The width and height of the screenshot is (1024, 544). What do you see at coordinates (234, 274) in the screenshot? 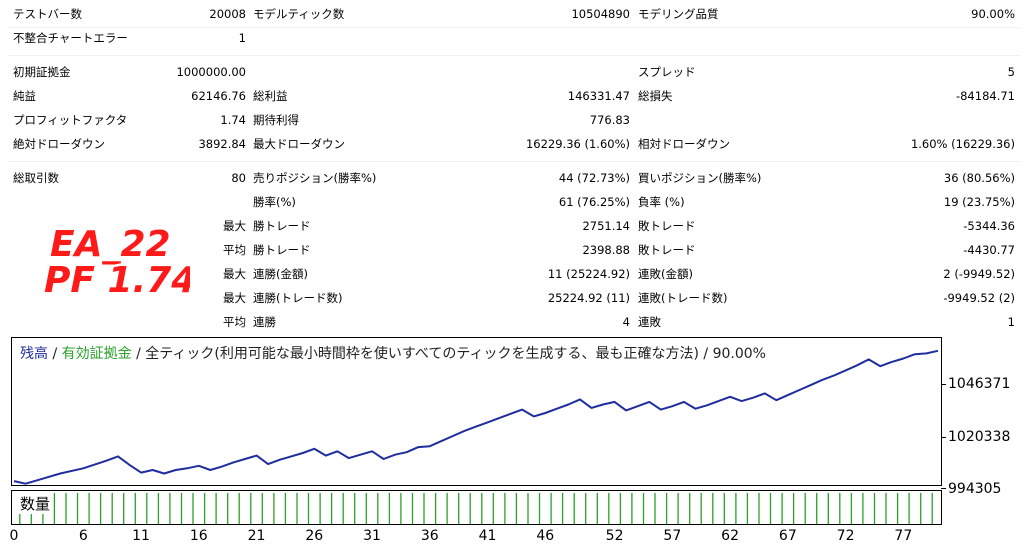
I see `prefix-maximum: 最大` at bounding box center [234, 274].